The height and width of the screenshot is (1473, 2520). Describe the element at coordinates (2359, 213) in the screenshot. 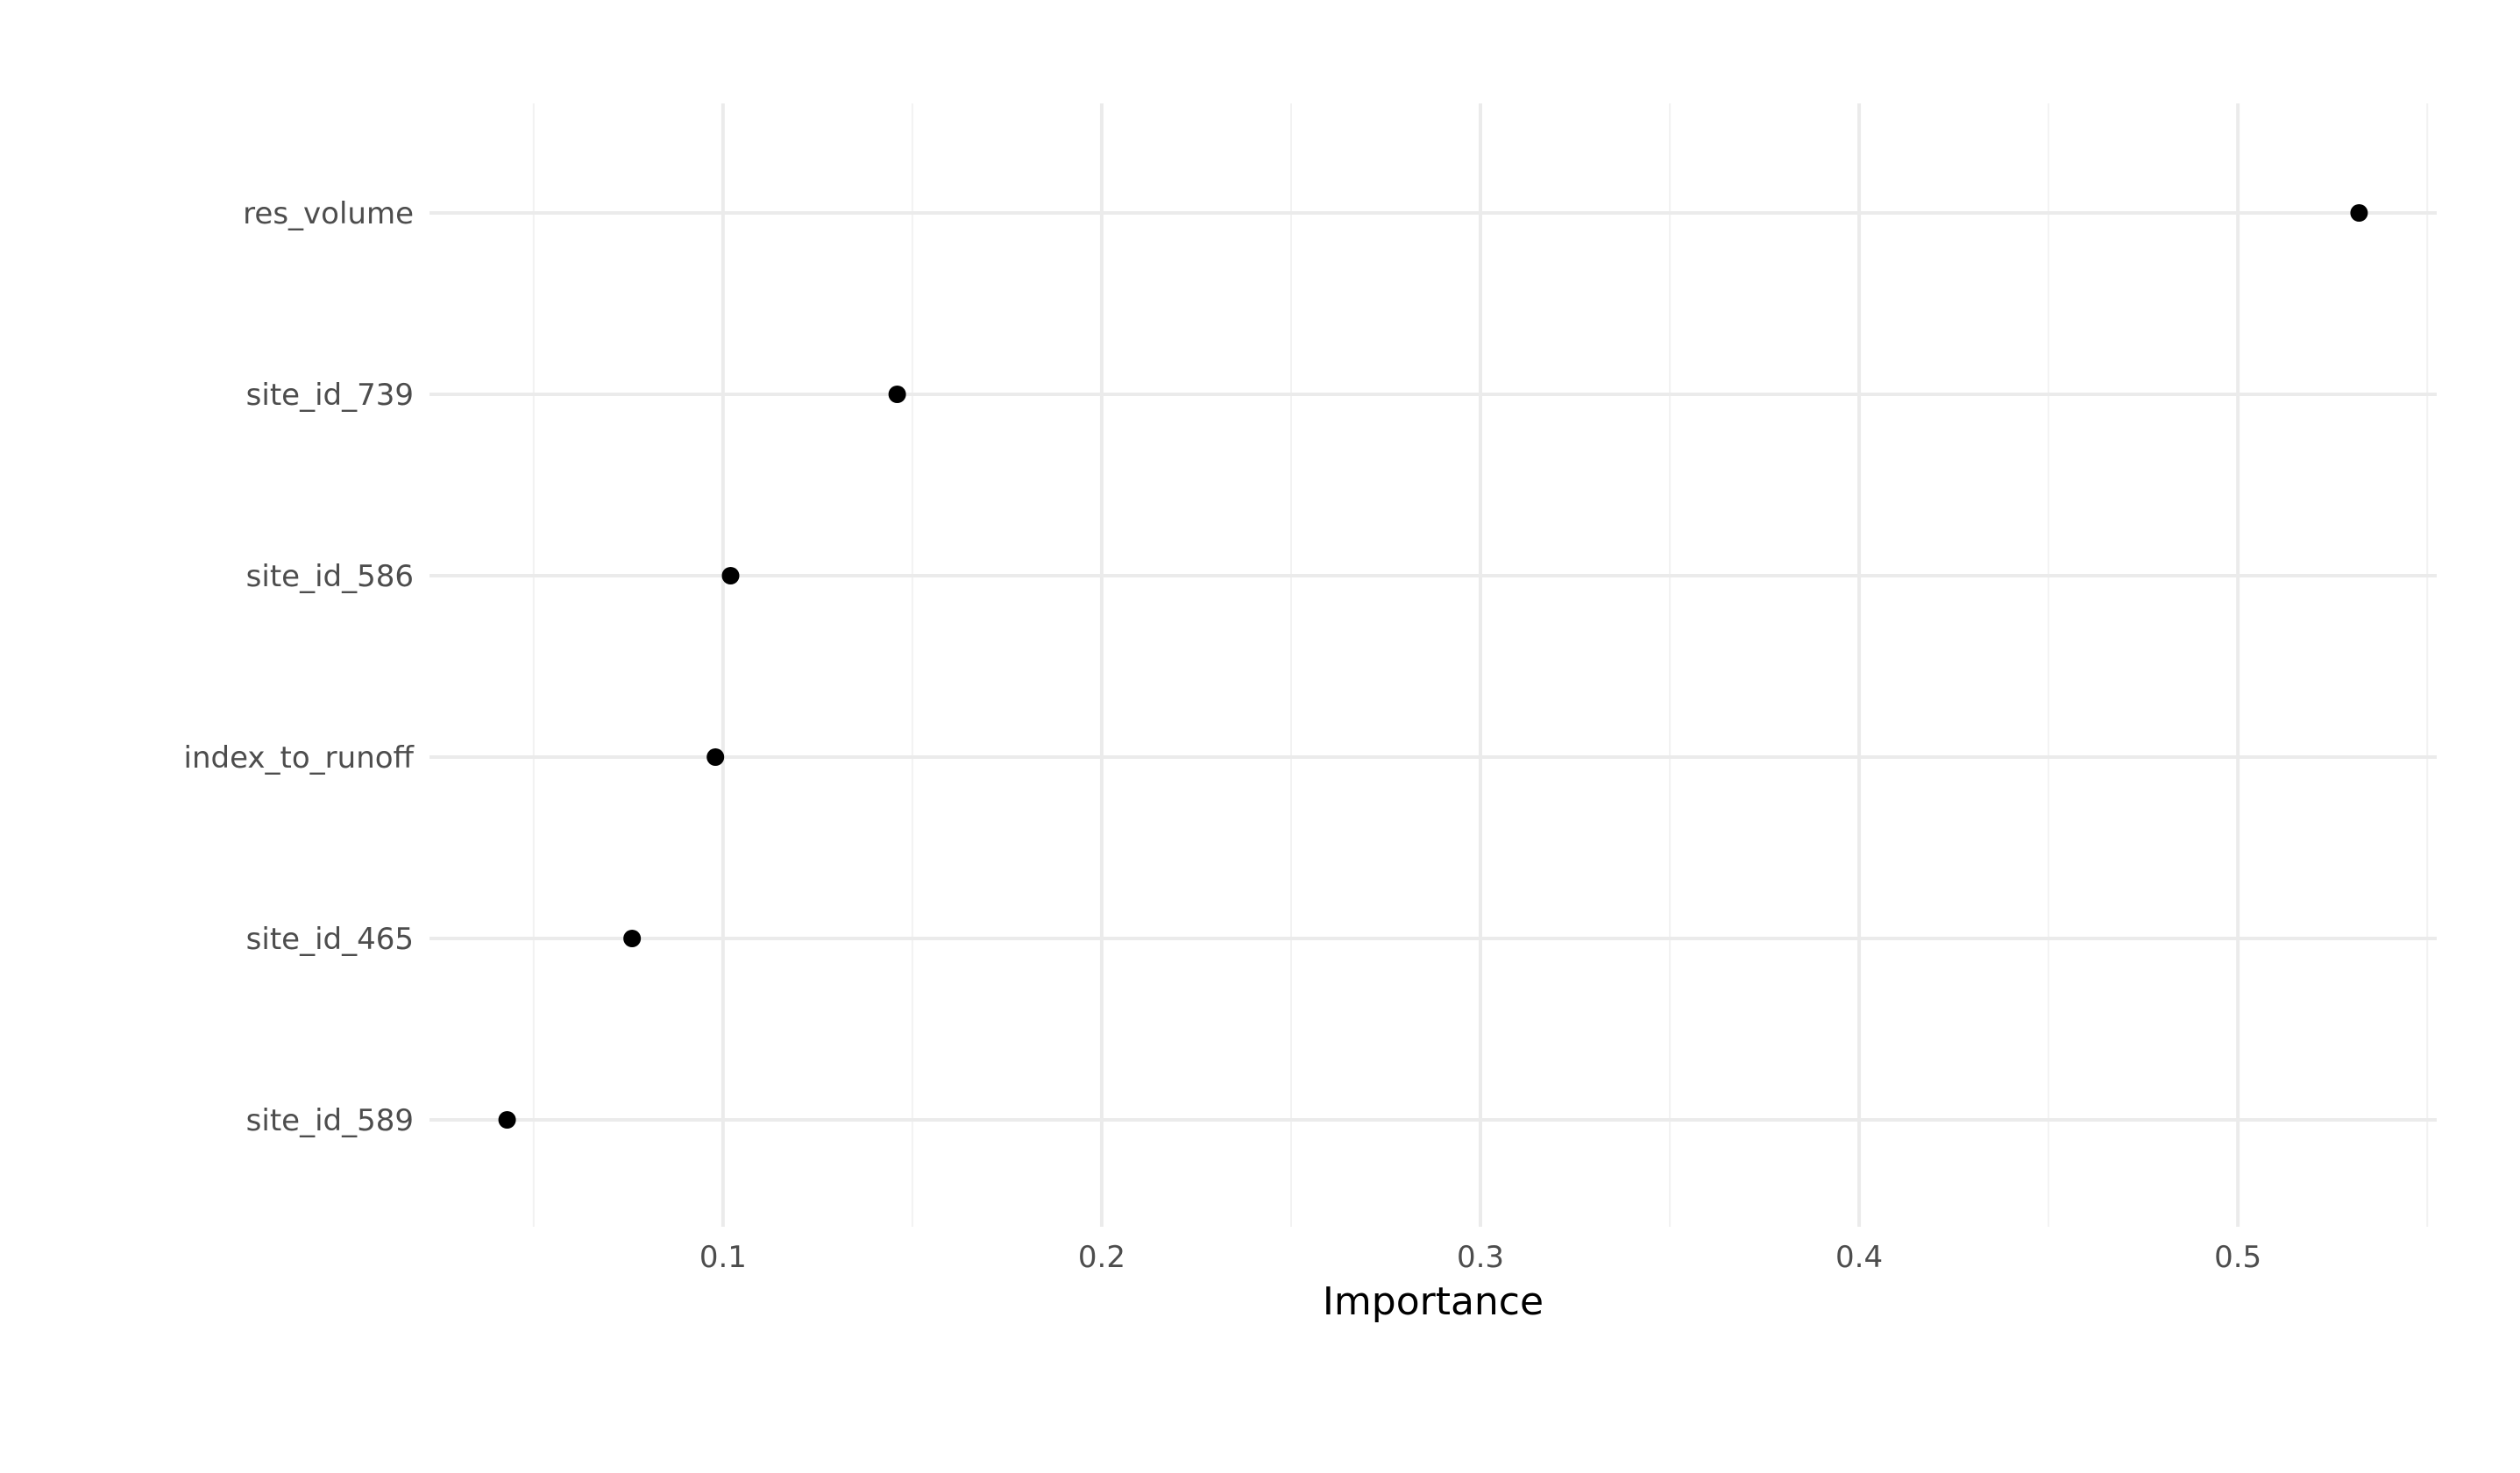

I see `data-point-res_volume` at that location.